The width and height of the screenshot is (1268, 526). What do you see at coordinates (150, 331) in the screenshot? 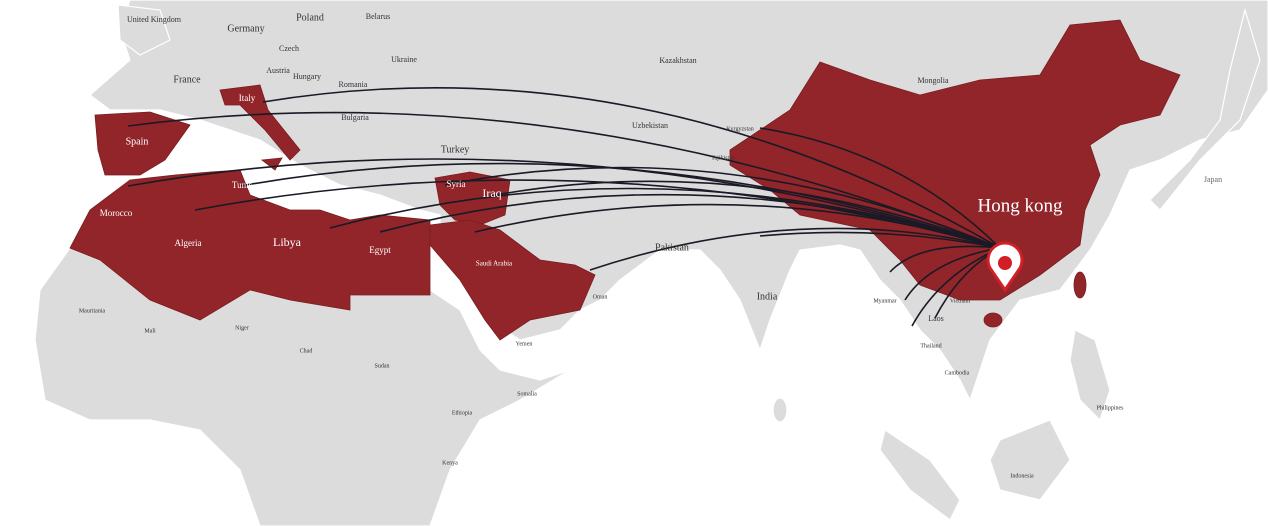
I see `country-label: Mali` at bounding box center [150, 331].